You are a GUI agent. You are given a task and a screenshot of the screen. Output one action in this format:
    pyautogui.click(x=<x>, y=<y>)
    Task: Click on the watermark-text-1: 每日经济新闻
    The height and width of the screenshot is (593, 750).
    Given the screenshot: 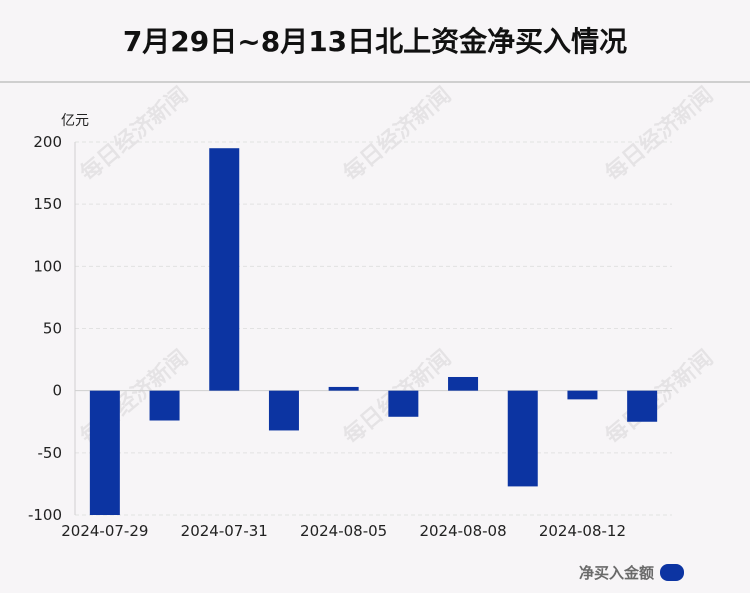 What is the action you would take?
    pyautogui.click(x=397, y=134)
    